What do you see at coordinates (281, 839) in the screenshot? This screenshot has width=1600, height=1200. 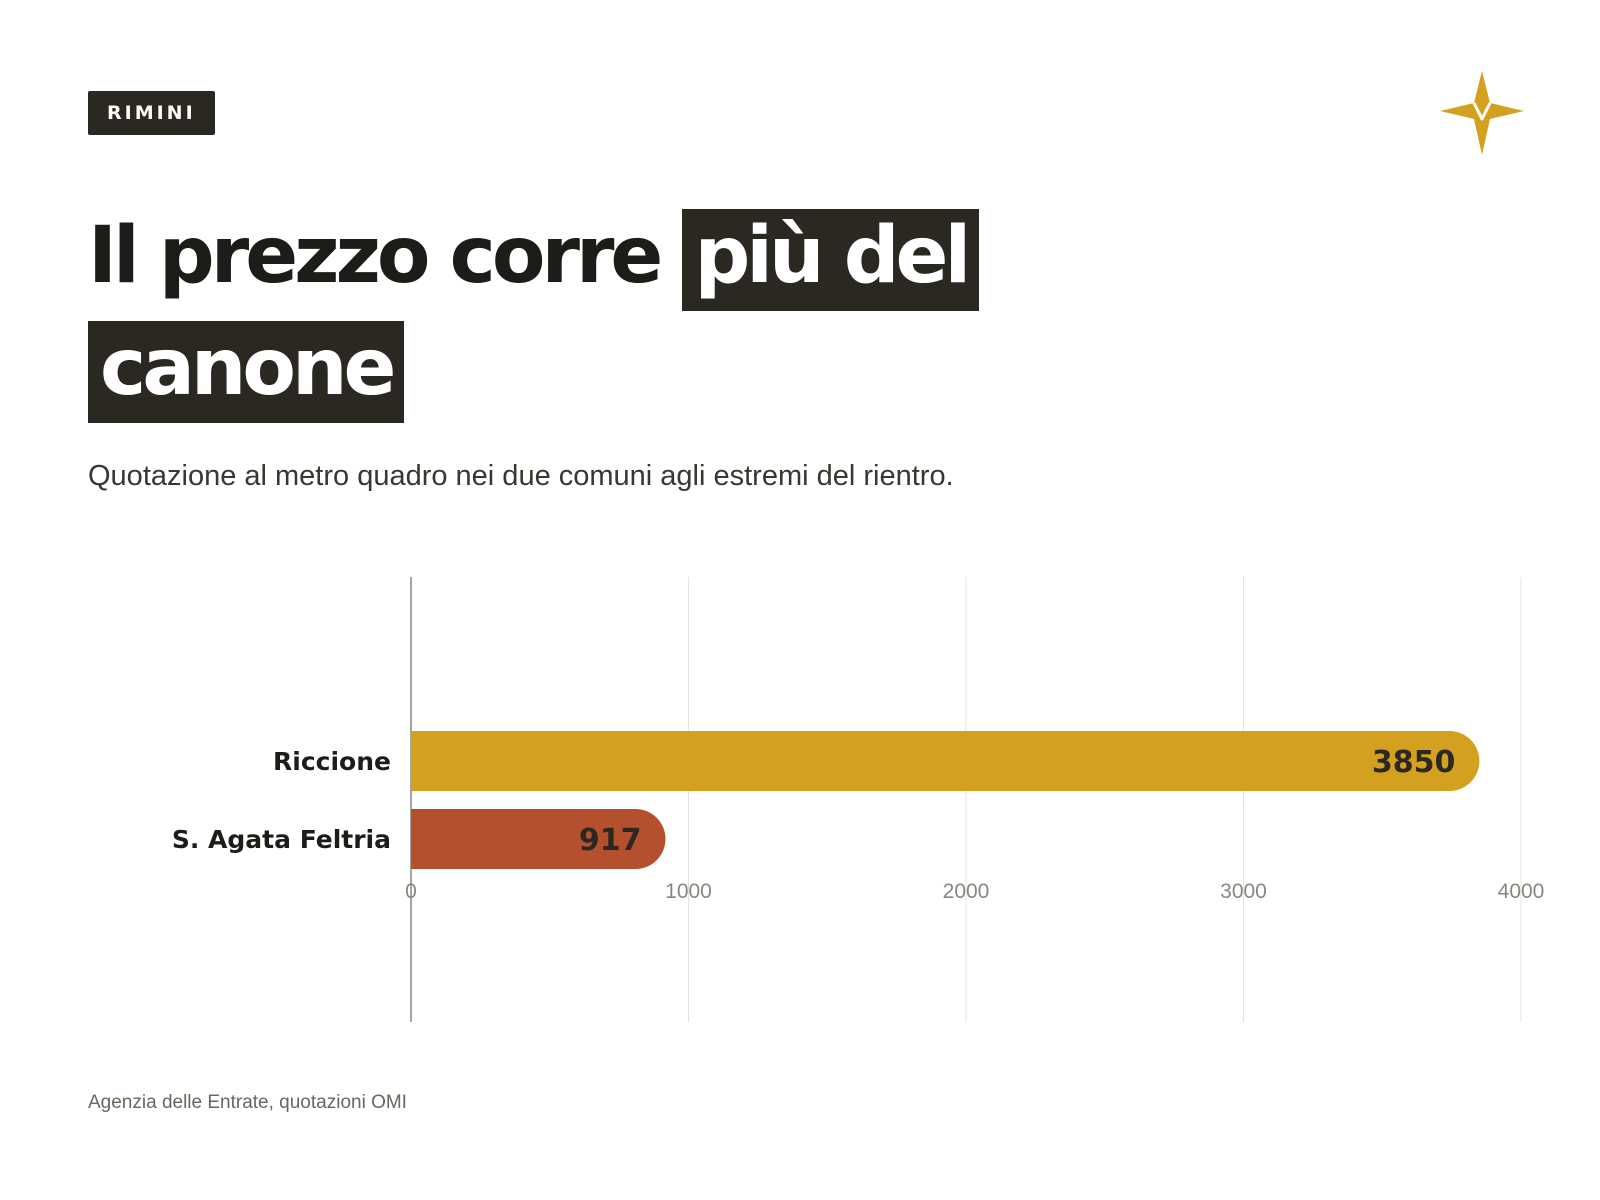 I see `category-label: S. Agata Feltria` at bounding box center [281, 839].